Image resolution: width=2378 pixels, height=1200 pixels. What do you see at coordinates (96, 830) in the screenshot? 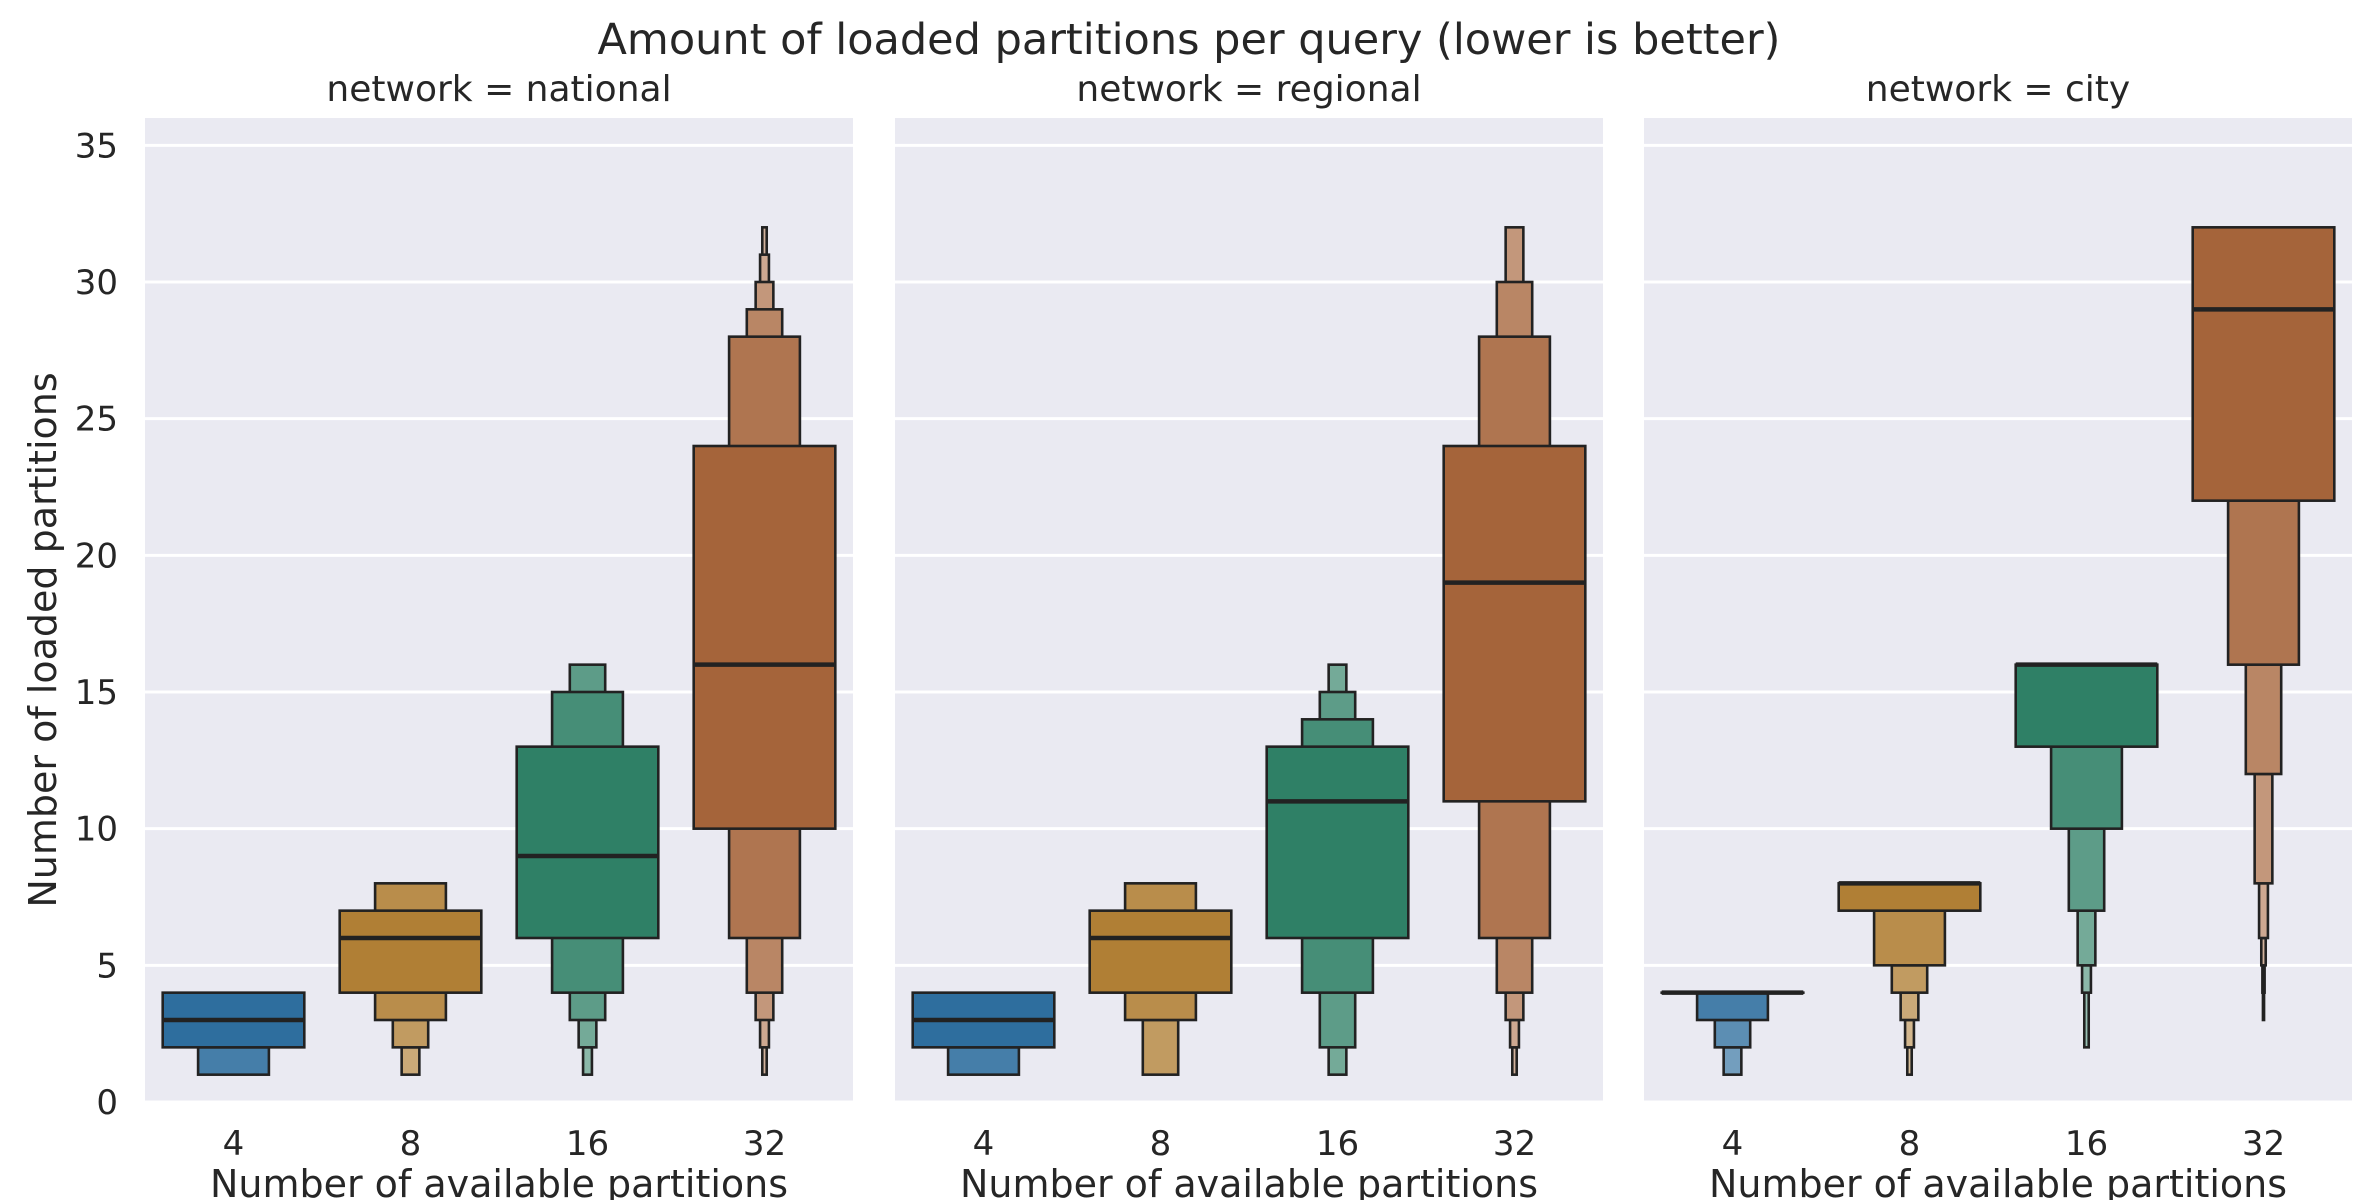
I see `y-tick-label: 10` at bounding box center [96, 830].